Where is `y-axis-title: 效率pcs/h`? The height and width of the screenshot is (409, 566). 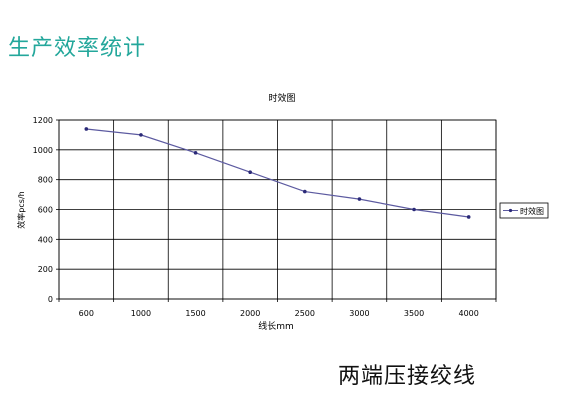
y-axis-title: 效率pcs/h is located at coordinates (21, 209).